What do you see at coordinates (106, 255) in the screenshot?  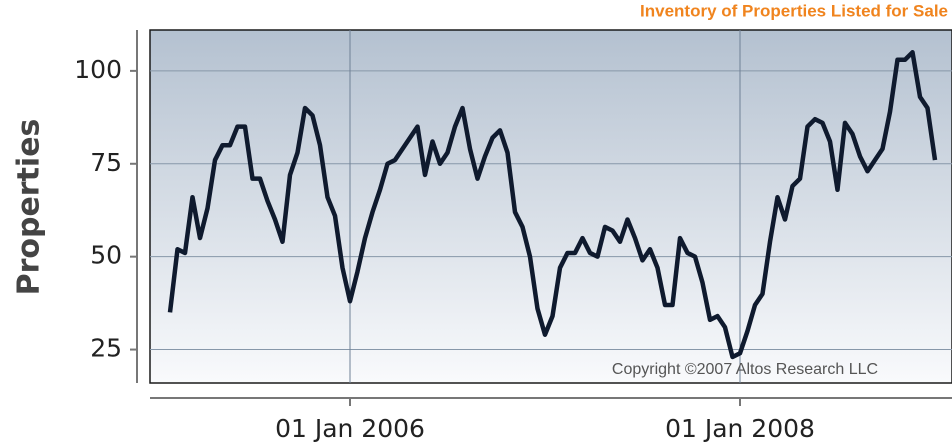 I see `y-tick-label: 50` at bounding box center [106, 255].